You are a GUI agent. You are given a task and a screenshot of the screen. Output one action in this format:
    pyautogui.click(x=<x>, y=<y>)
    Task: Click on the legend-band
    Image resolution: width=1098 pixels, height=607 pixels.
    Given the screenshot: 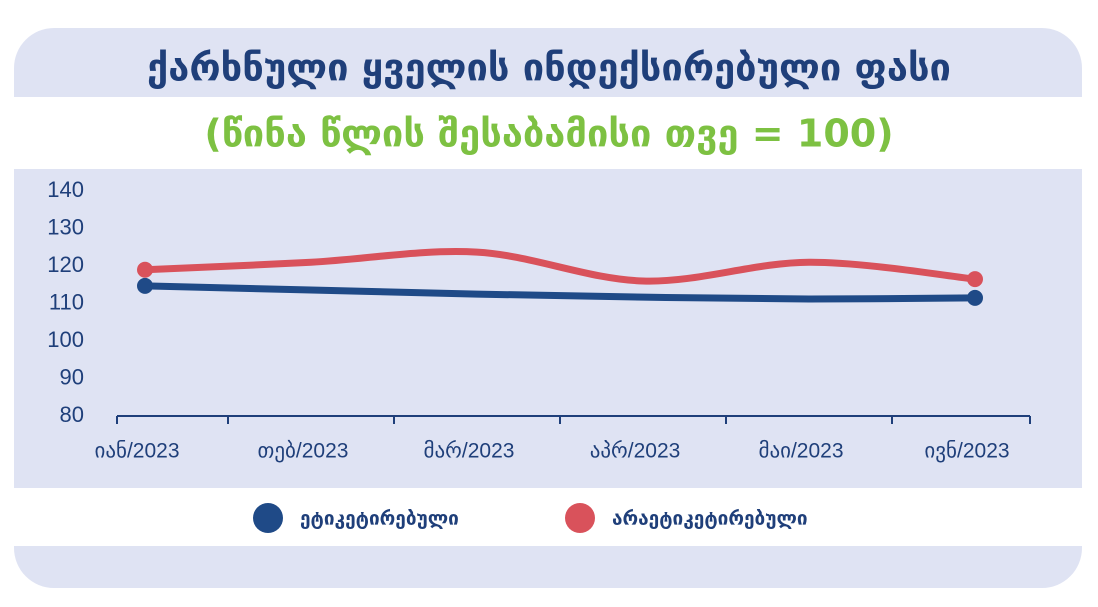 What is the action you would take?
    pyautogui.click(x=548, y=517)
    